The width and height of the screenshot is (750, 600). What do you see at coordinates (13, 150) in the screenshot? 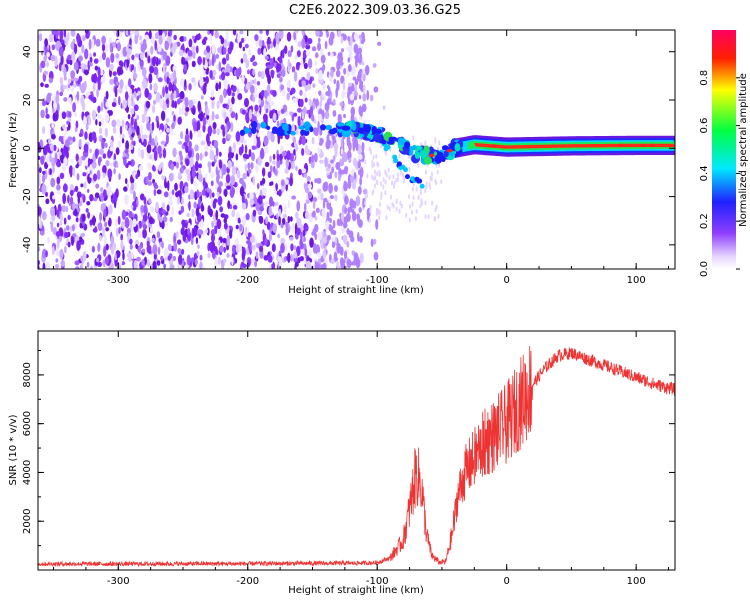
I see `heatmap-y-label: Frequency (Hz)` at bounding box center [13, 150].